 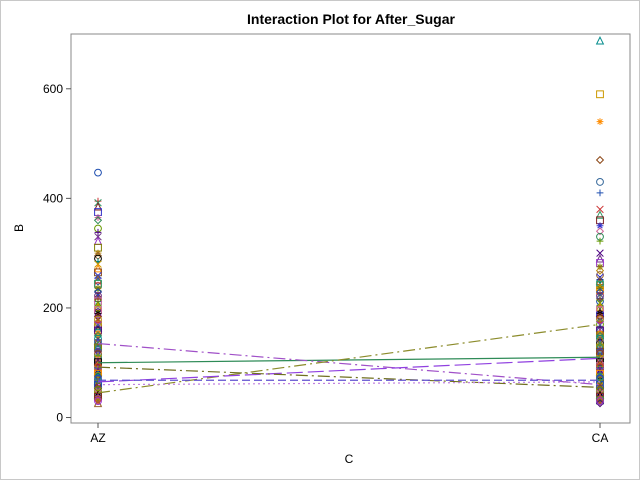 What do you see at coordinates (97, 438) in the screenshot?
I see `x-tick-label: AZ` at bounding box center [97, 438].